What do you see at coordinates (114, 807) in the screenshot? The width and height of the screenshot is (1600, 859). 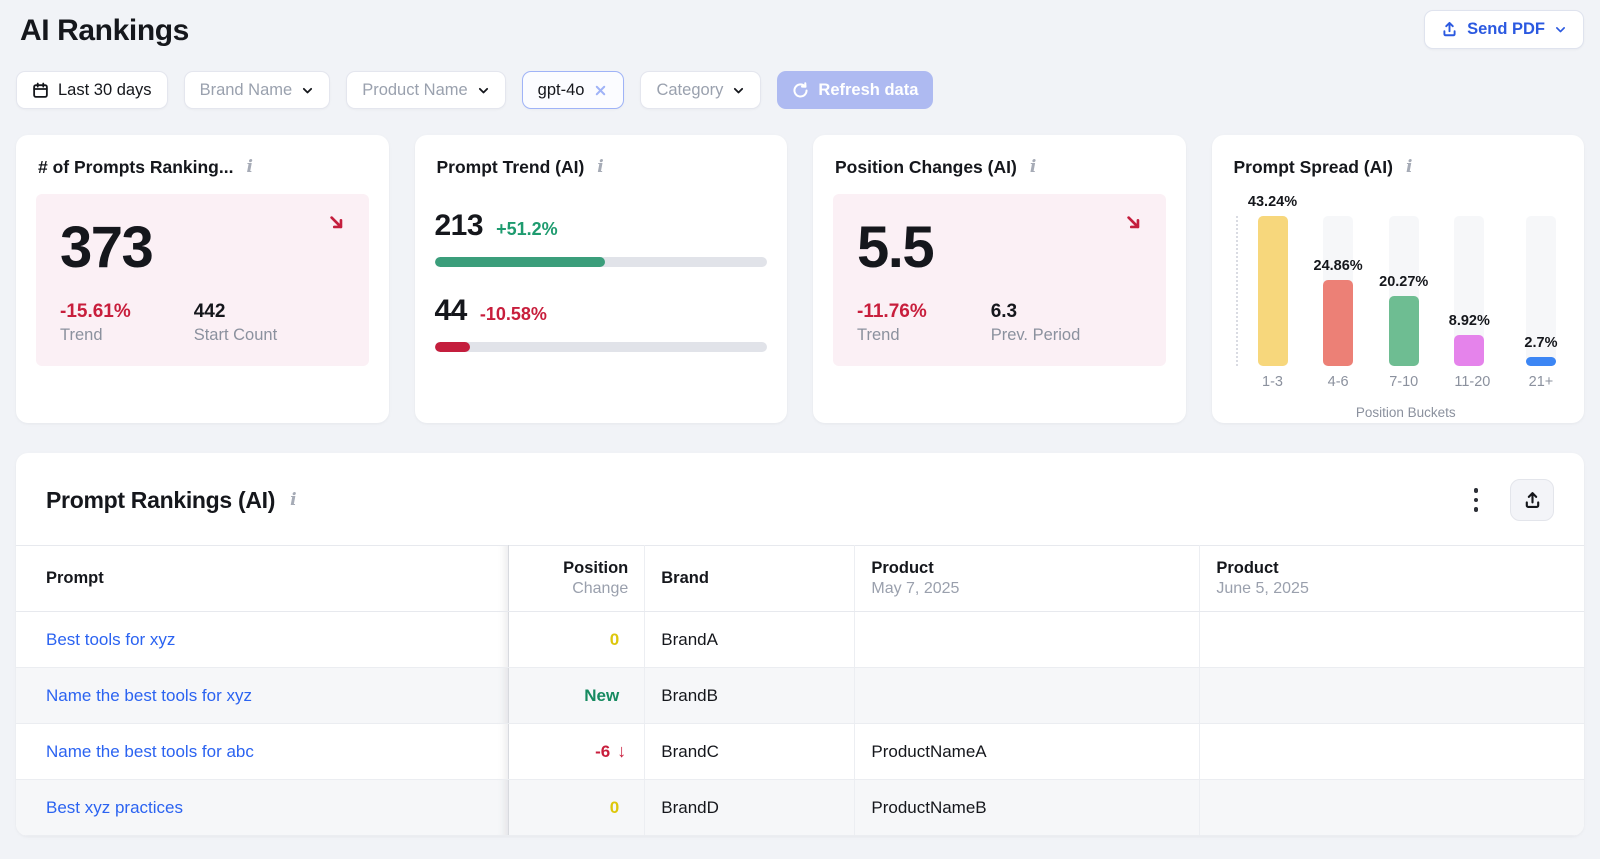 I see `prompt-link: Best xyz practices` at bounding box center [114, 807].